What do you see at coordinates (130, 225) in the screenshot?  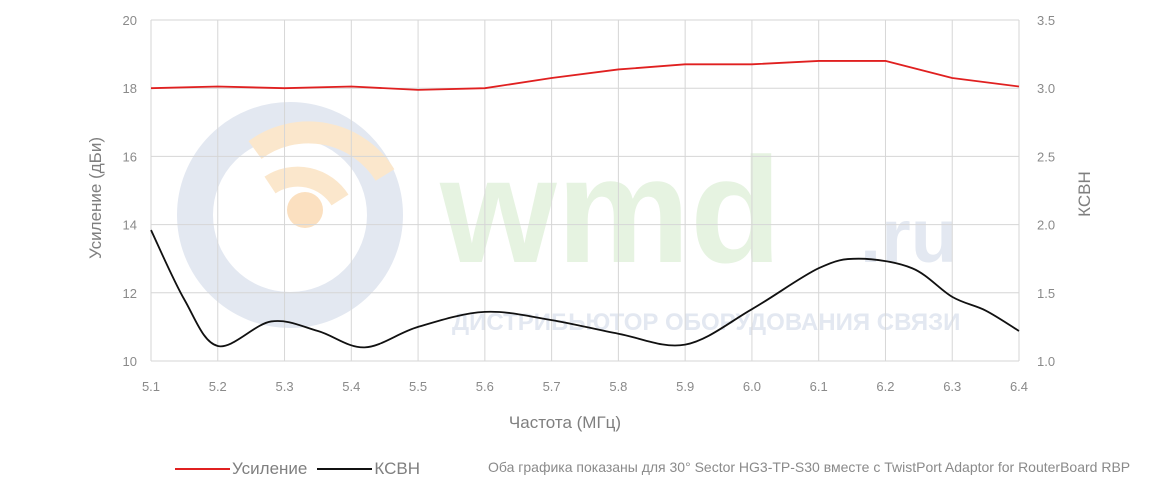 I see `y-tick-label: 14` at bounding box center [130, 225].